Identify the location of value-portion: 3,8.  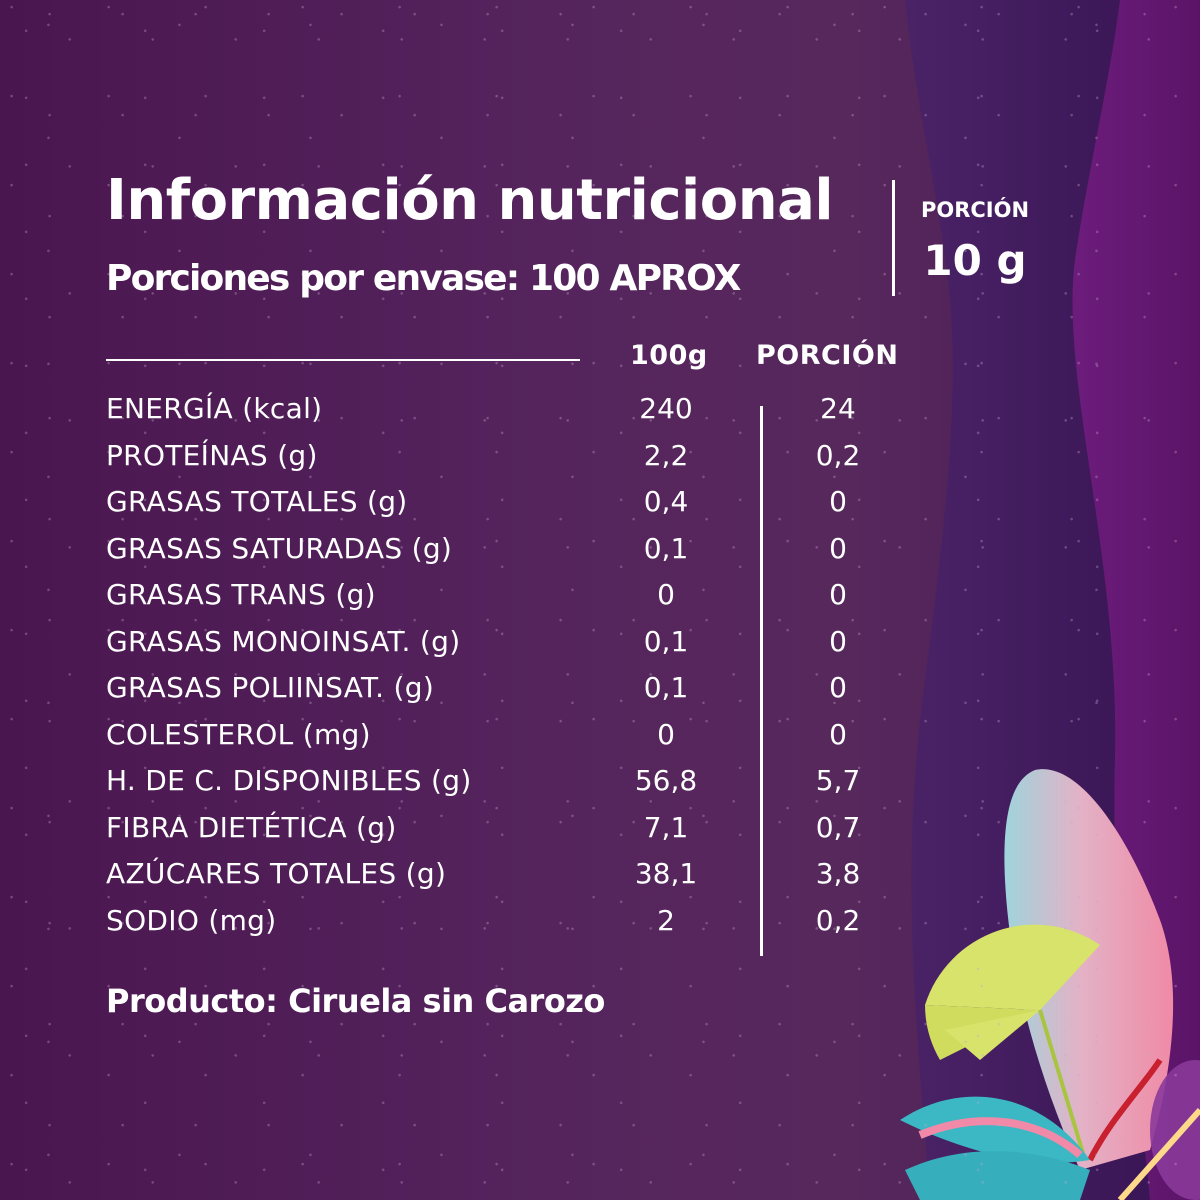
(838, 873).